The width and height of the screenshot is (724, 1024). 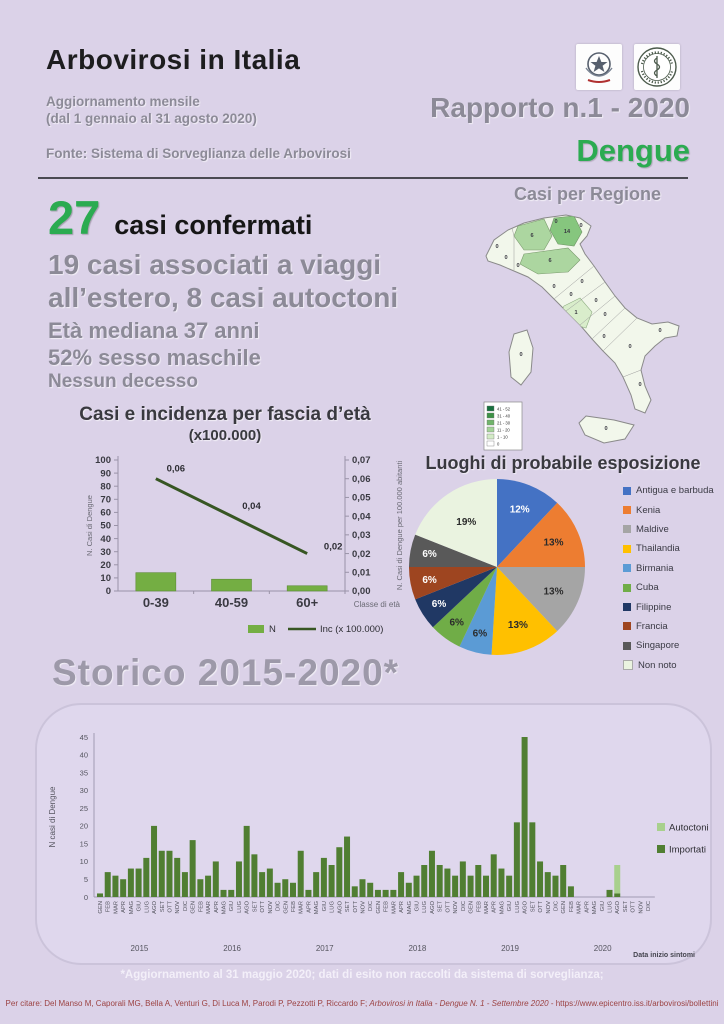 I want to click on legend-label: Thailandia, so click(x=658, y=549).